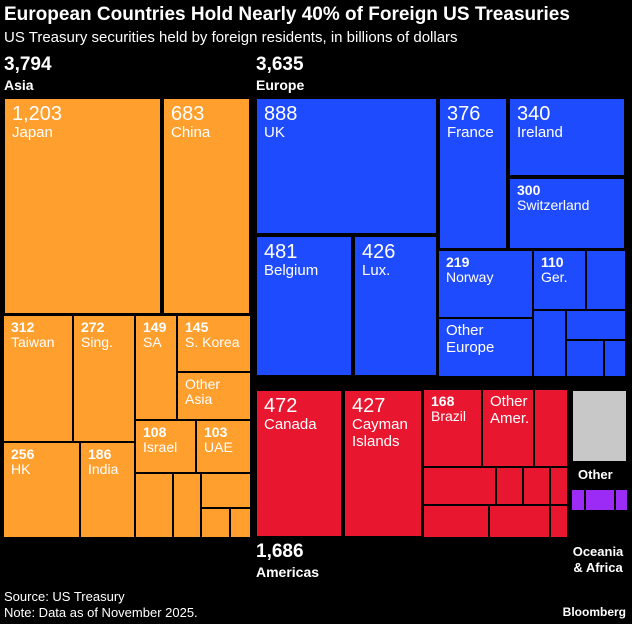 This screenshot has height=624, width=632. Describe the element at coordinates (552, 262) in the screenshot. I see `tile-value: 110` at that location.